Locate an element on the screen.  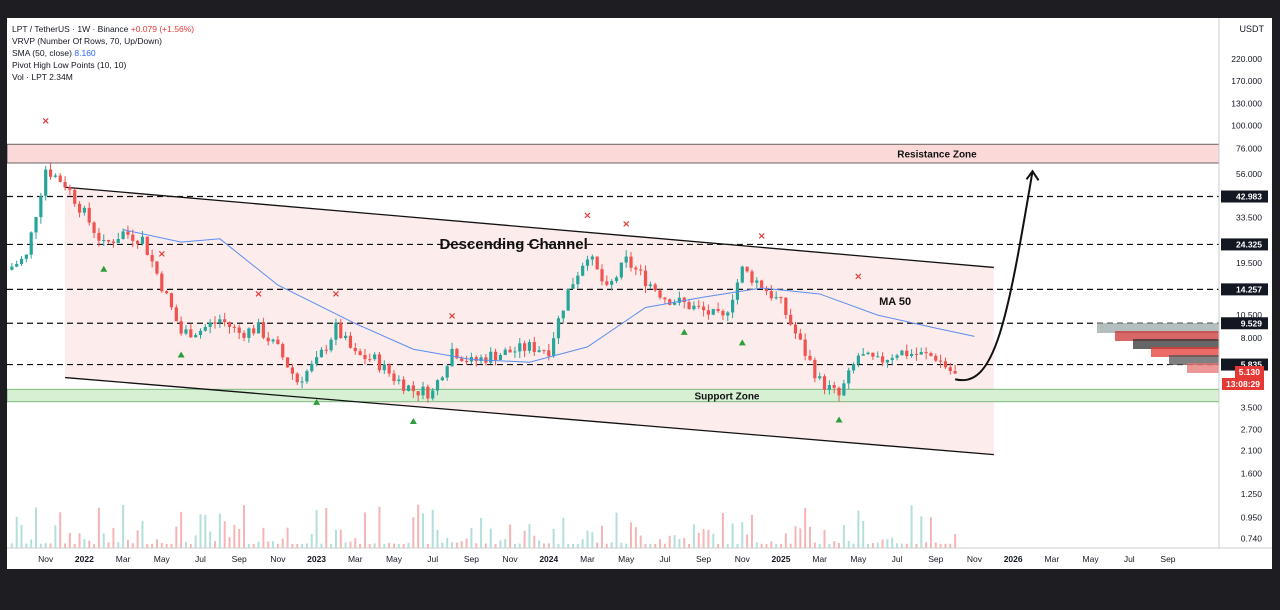
time-tick-label: 2025 is located at coordinates (781, 559).